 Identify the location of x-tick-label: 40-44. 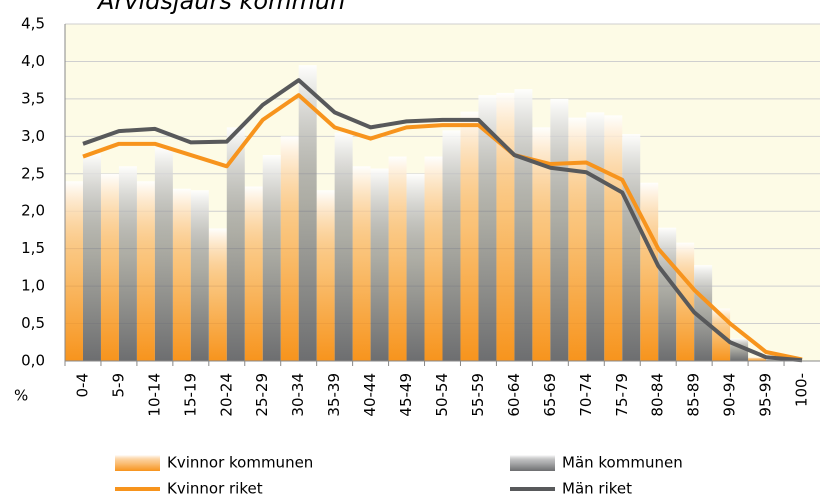
(370, 395).